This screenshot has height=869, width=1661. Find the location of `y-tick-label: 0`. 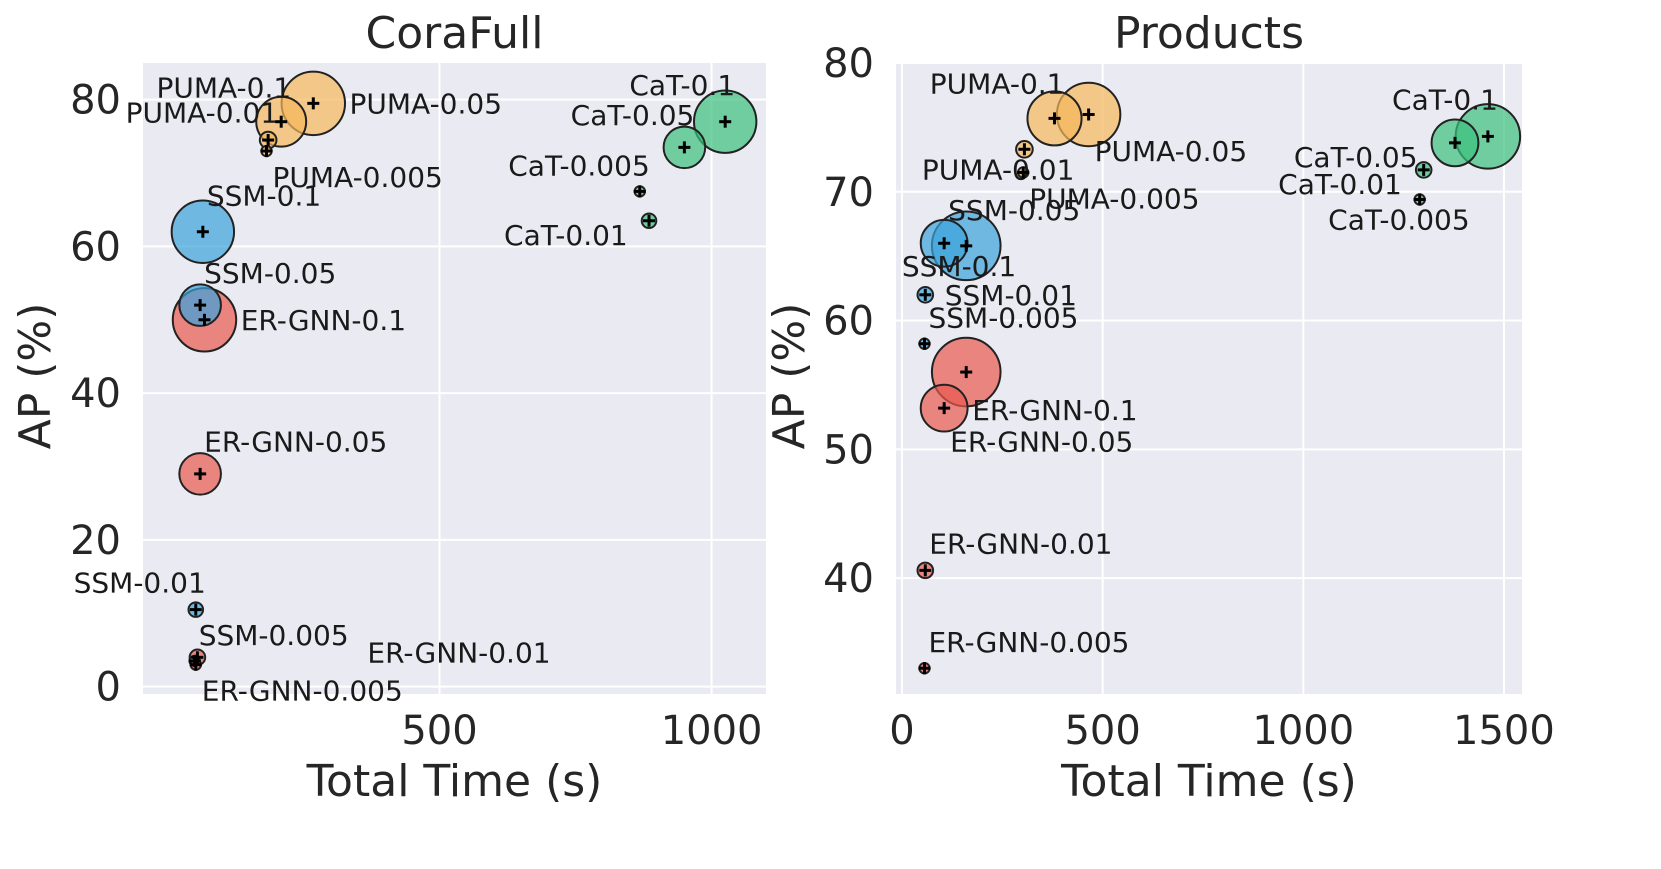

y-tick-label: 0 is located at coordinates (108, 688).